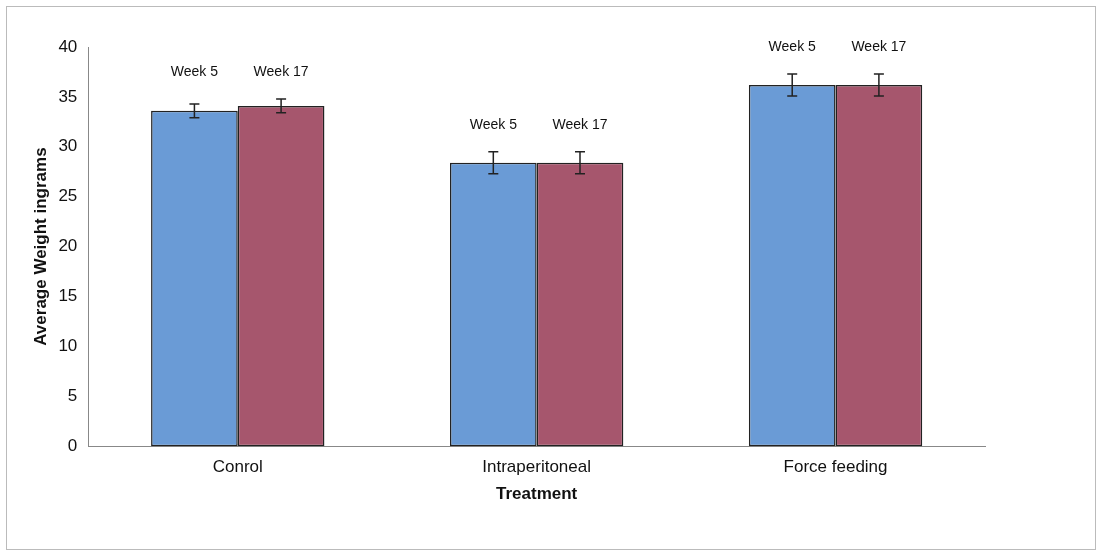  Describe the element at coordinates (68, 346) in the screenshot. I see `y-tick-label: 10` at that location.